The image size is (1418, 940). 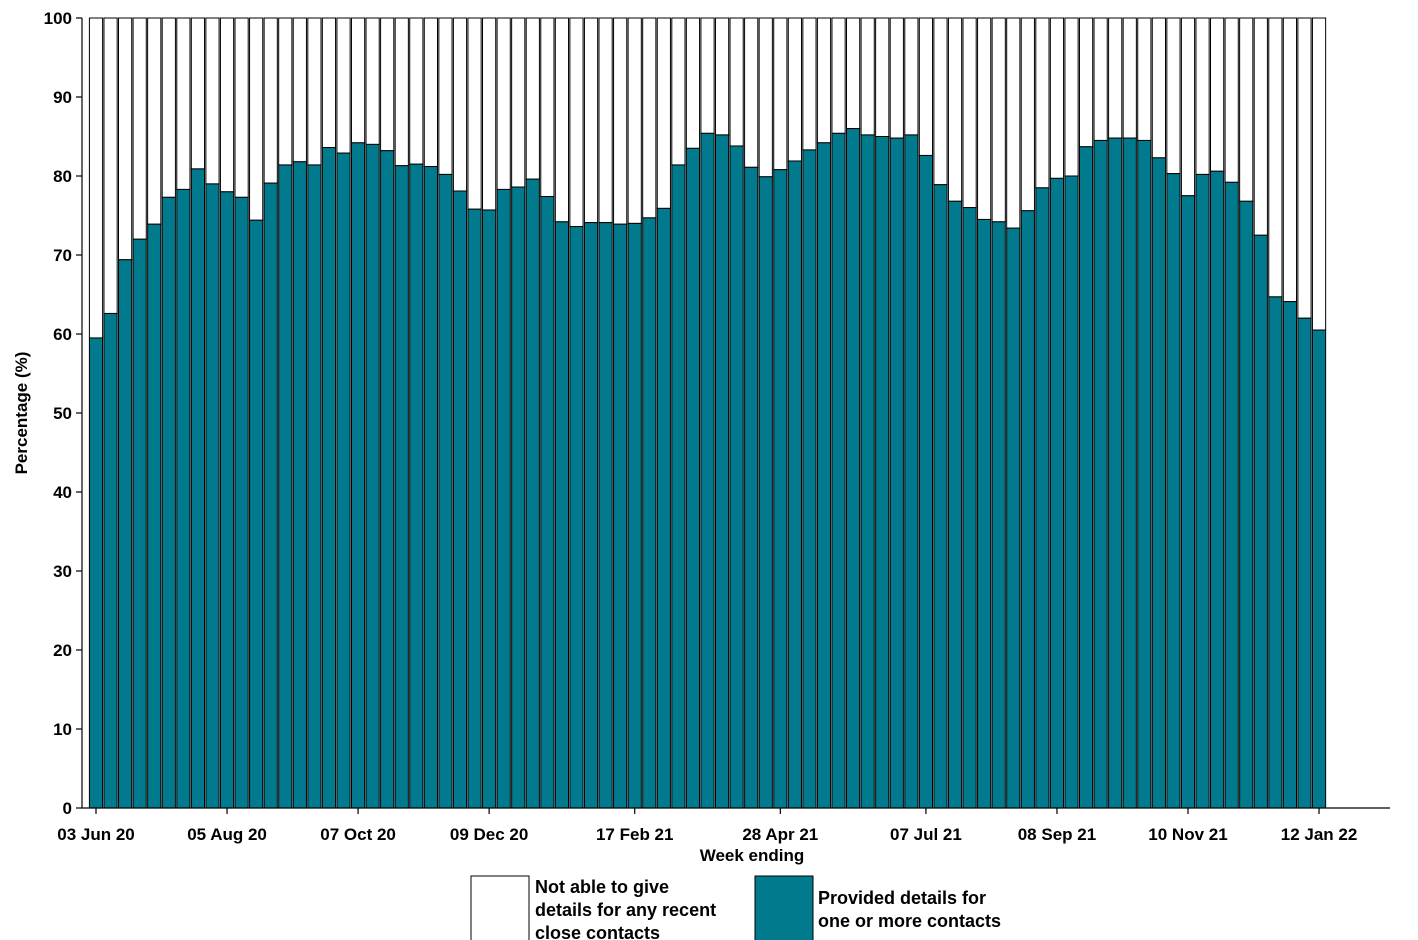 What do you see at coordinates (62, 255) in the screenshot?
I see `y-tick-label-70: 70` at bounding box center [62, 255].